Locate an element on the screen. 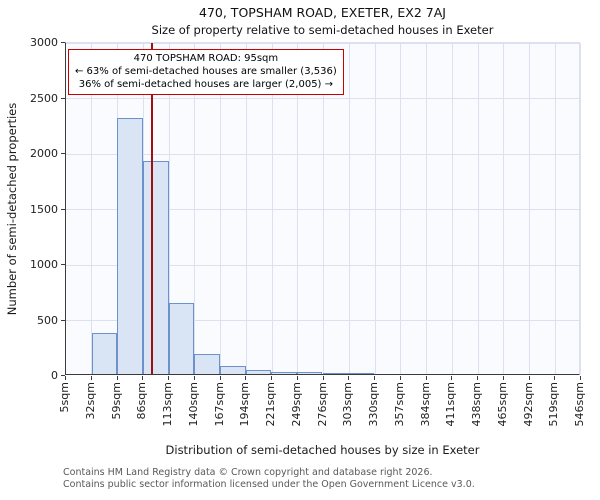 The height and width of the screenshot is (500, 600). x-tick-label: 113sqm is located at coordinates (167, 404).